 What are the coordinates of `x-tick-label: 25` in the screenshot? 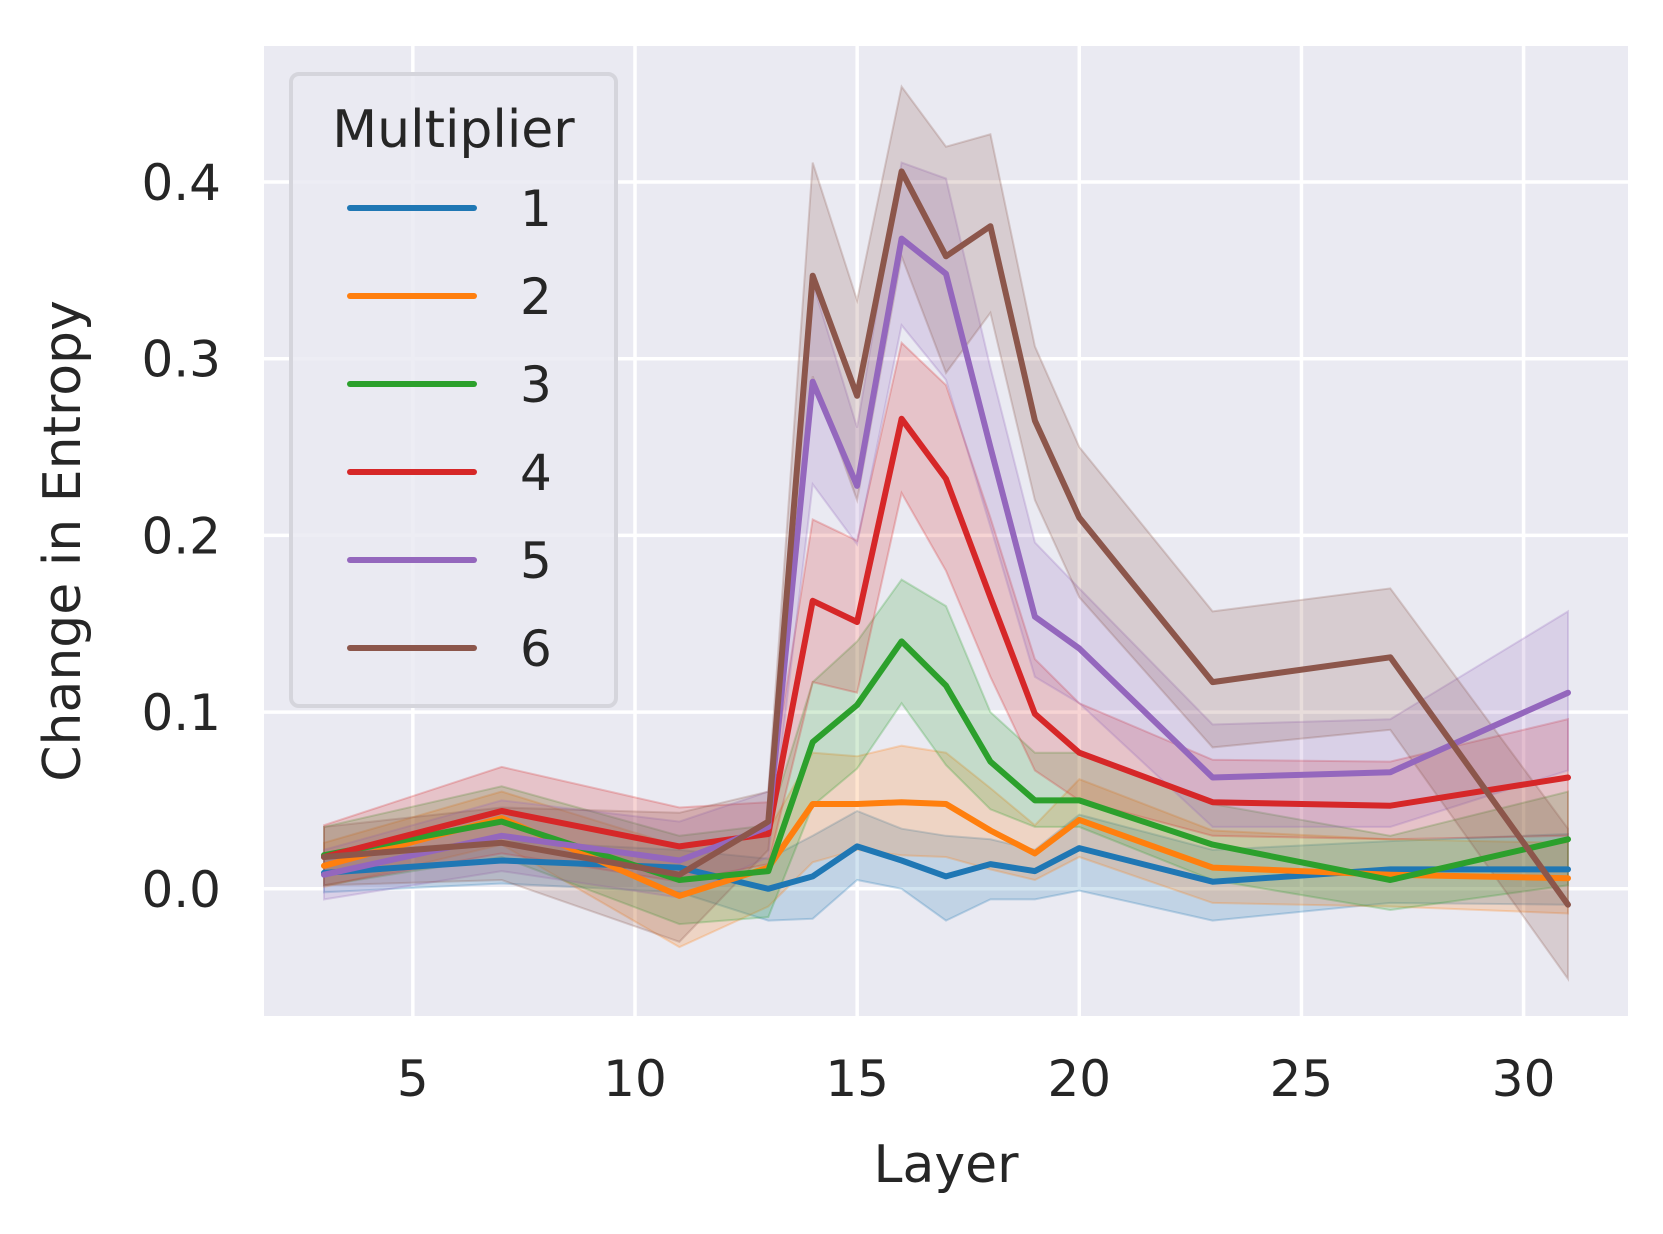 It's located at (1302, 1079).